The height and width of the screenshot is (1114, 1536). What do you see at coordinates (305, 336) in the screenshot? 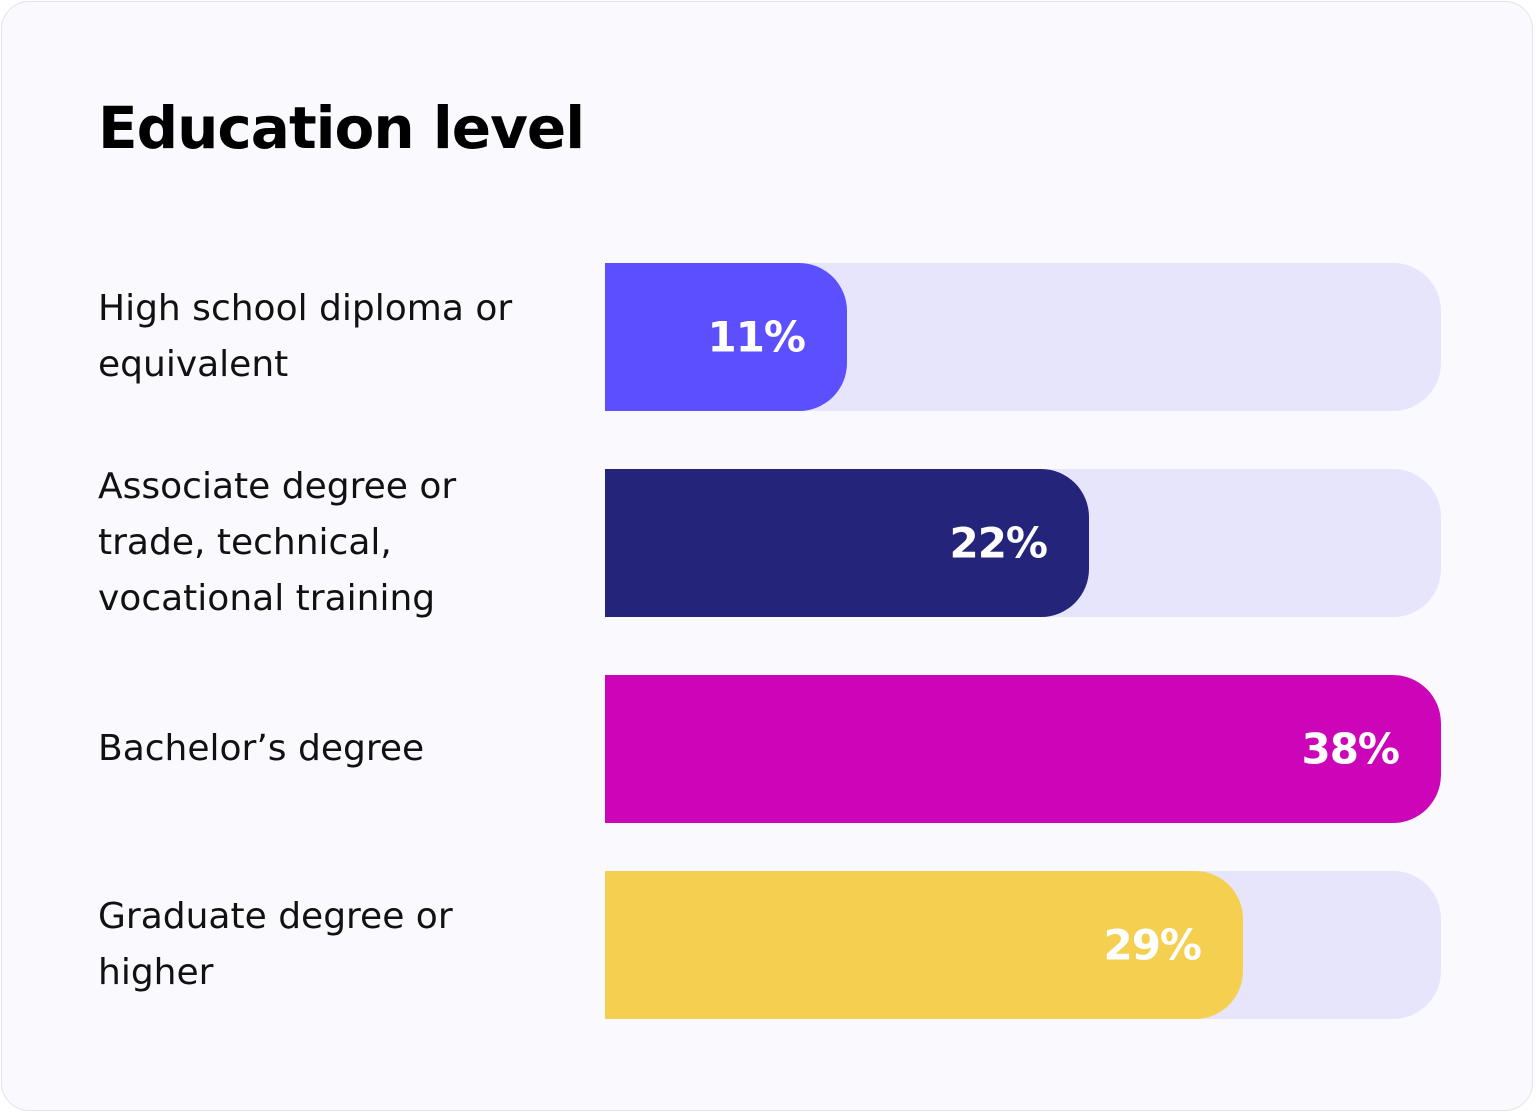
I see `category-label: High school diploma or equivalent` at bounding box center [305, 336].